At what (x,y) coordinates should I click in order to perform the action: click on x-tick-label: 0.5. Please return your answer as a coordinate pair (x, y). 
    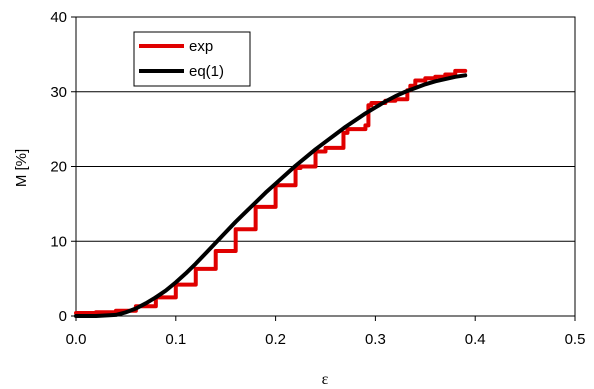
    Looking at the image, I should click on (575, 339).